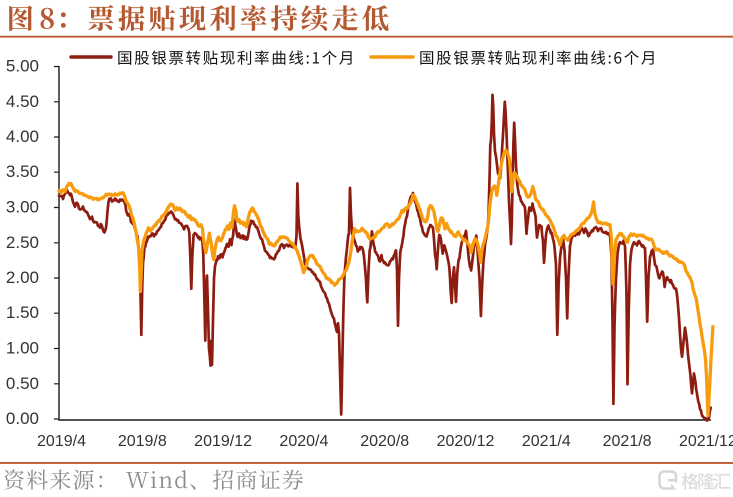 Image resolution: width=733 pixels, height=497 pixels. I want to click on svg-text: 3.50, so click(22, 171).